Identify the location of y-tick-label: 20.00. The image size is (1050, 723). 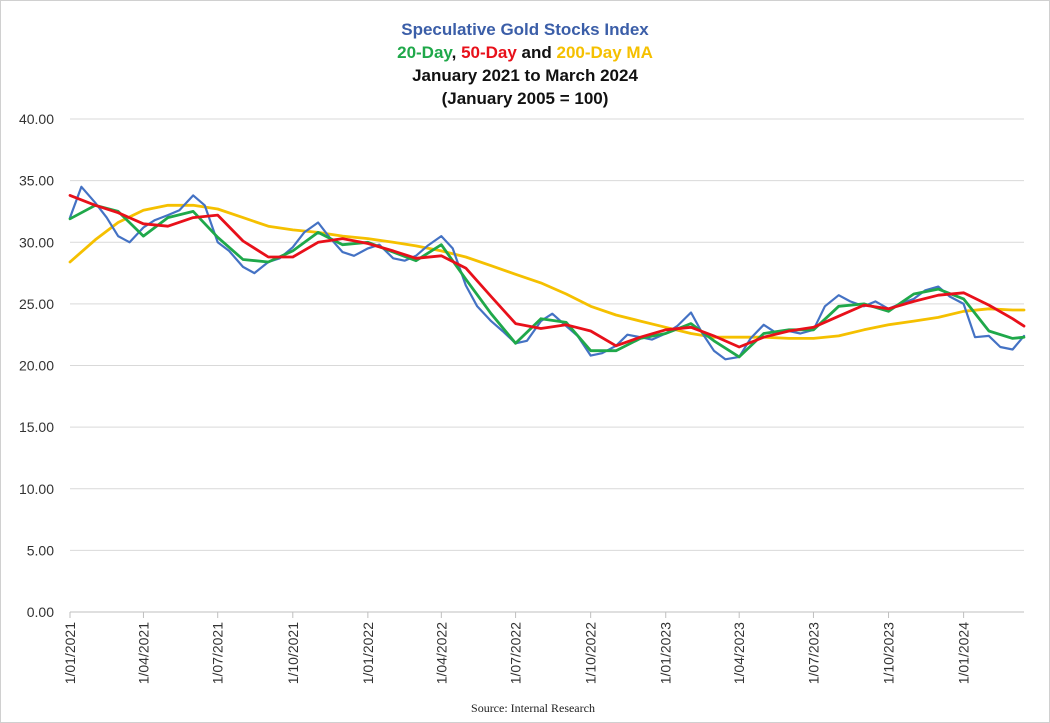
(36, 366).